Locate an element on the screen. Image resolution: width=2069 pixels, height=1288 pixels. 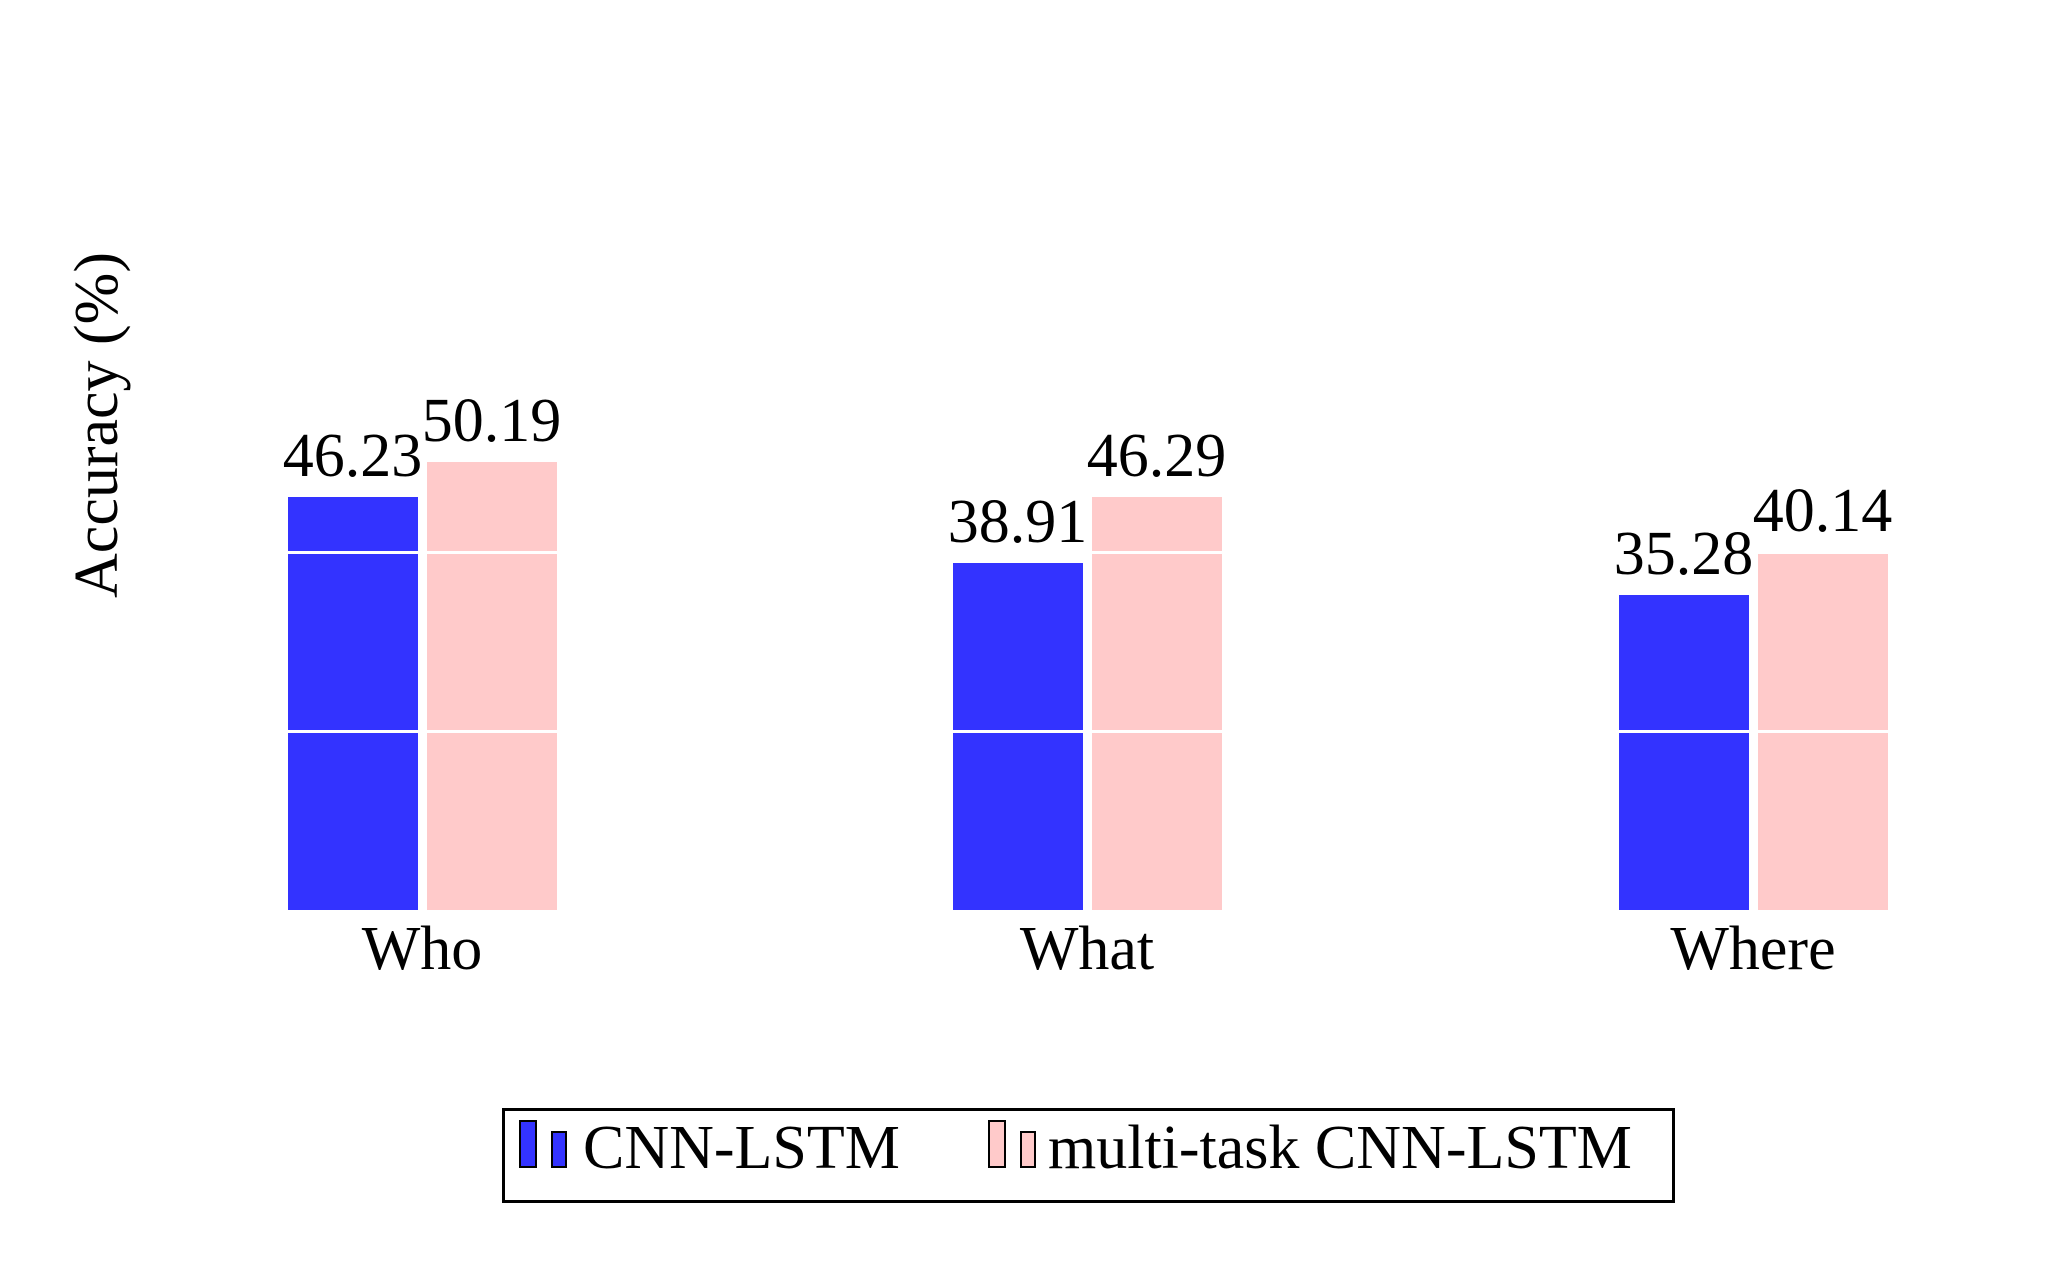
y-axis-label: Accuracy (%) is located at coordinates (97, 425).